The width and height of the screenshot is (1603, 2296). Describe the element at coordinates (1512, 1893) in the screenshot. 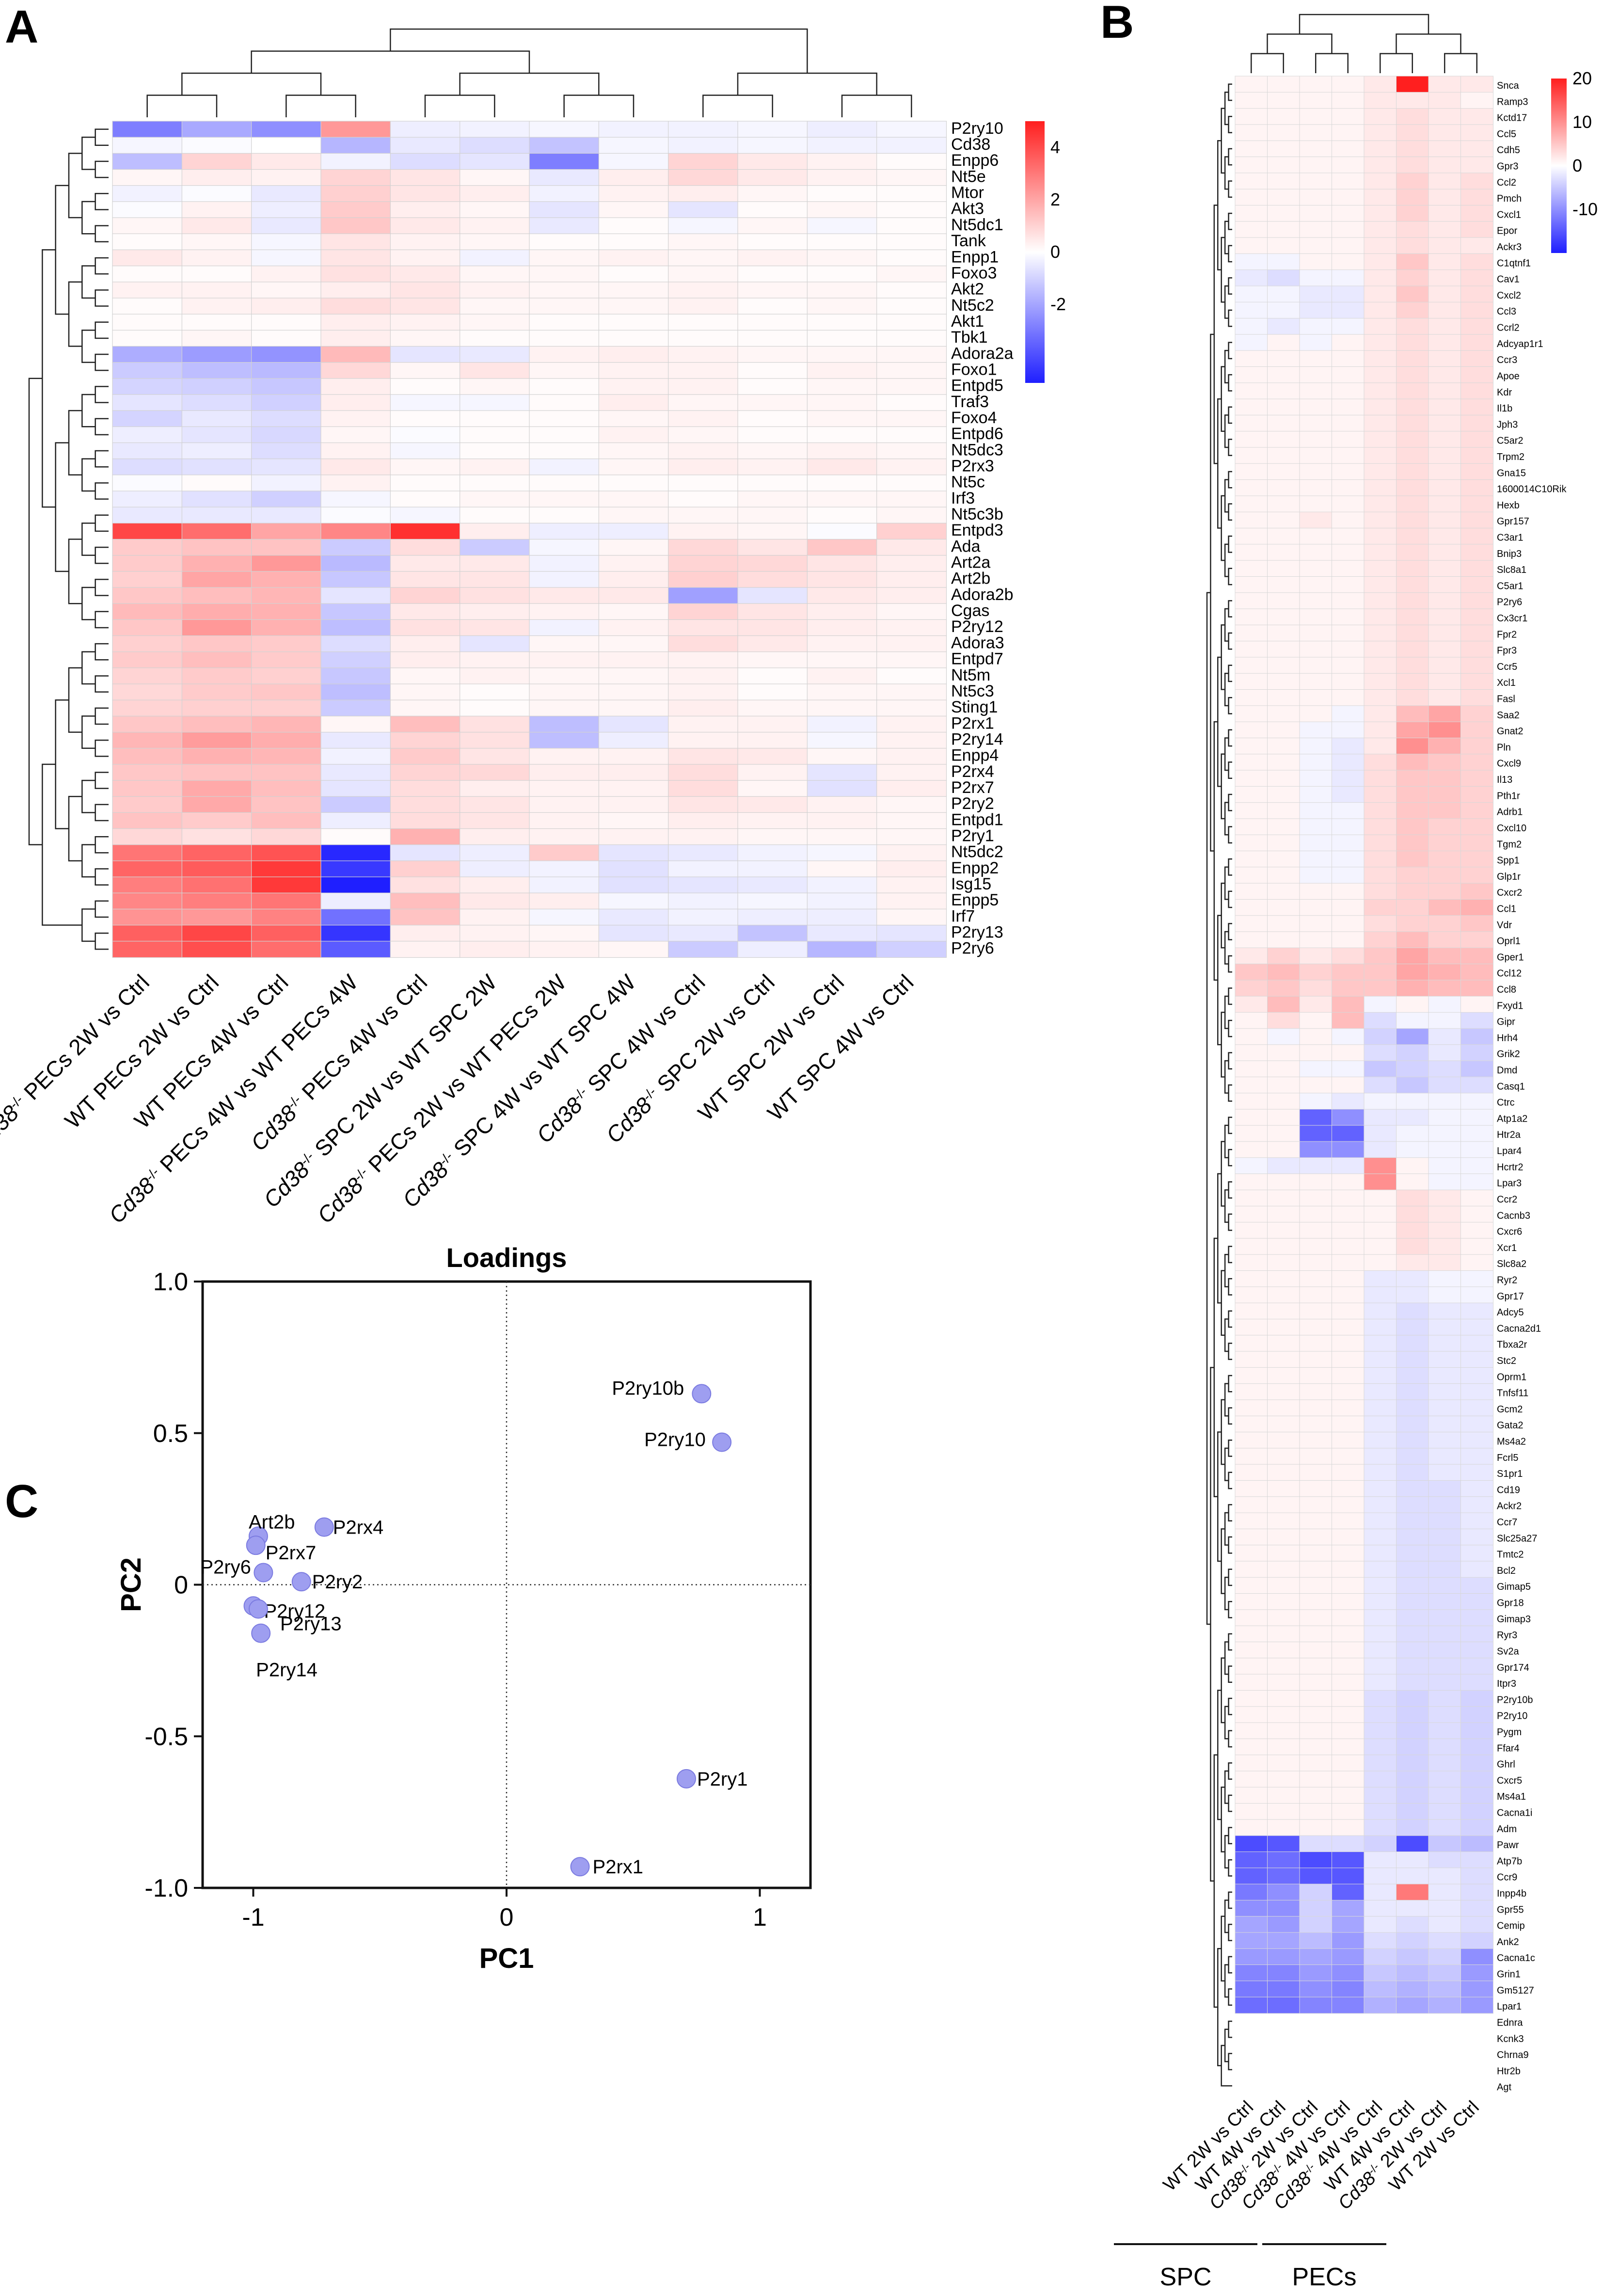

I see `row-label: Inpp4b` at that location.